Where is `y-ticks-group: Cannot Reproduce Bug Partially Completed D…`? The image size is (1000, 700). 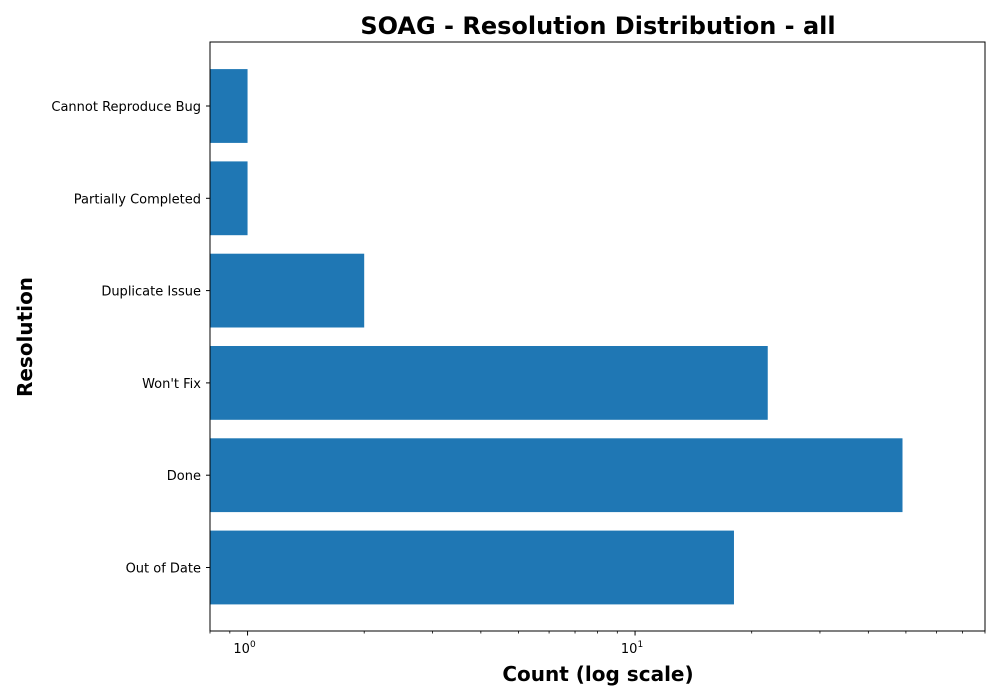 y-ticks-group: Cannot Reproduce Bug Partially Completed D… is located at coordinates (130, 338).